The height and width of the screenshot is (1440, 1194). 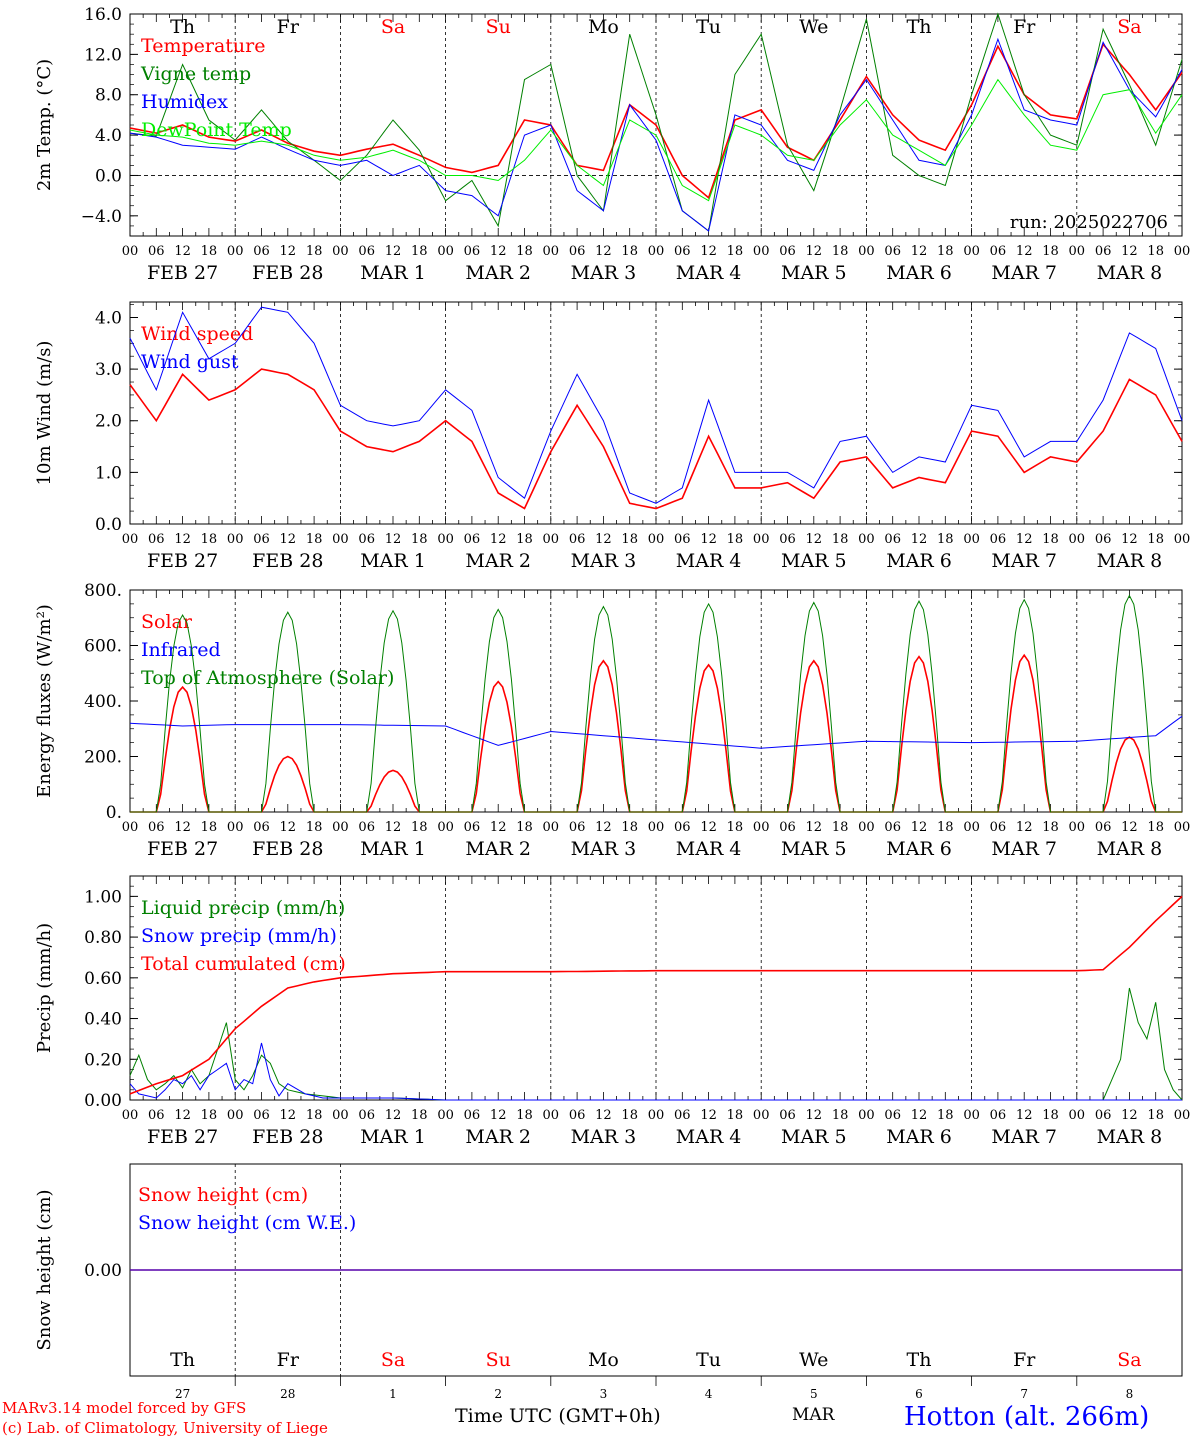 I want to click on weekday-label: Fr, so click(x=288, y=1360).